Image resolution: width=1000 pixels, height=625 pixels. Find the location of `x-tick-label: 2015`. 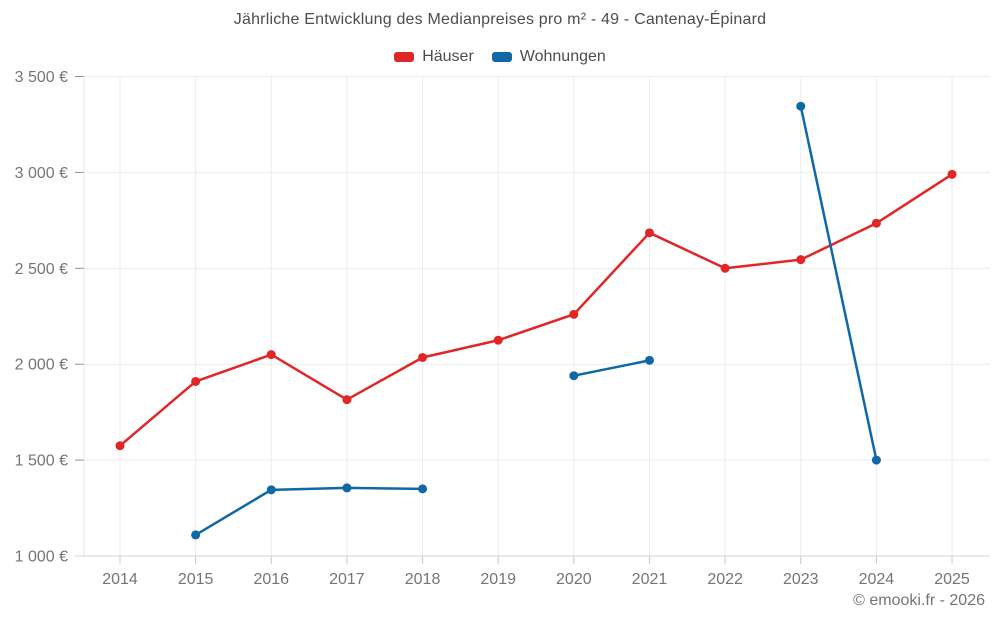

x-tick-label: 2015 is located at coordinates (196, 579).